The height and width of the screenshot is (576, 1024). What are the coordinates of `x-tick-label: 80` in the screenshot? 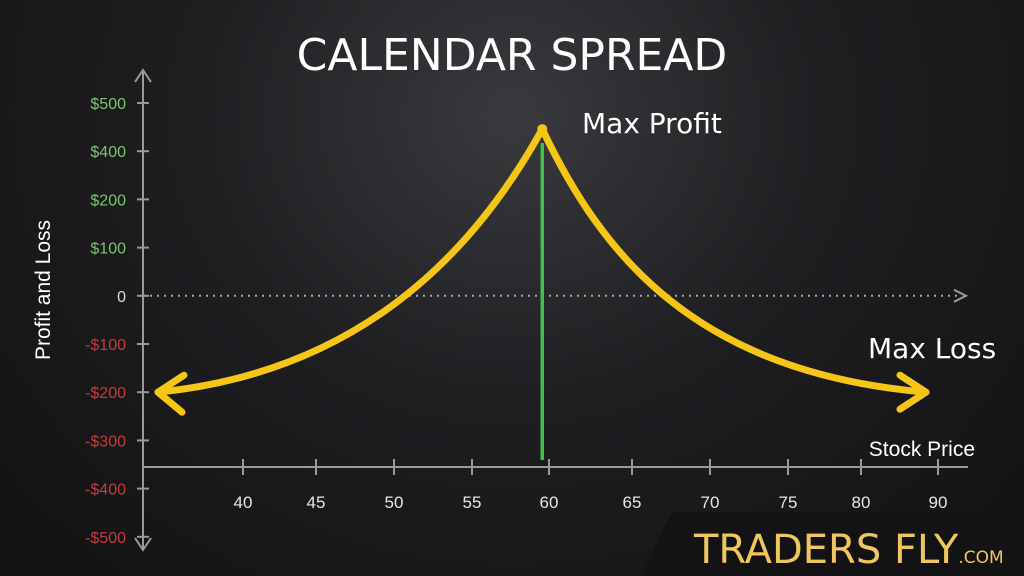 It's located at (861, 502).